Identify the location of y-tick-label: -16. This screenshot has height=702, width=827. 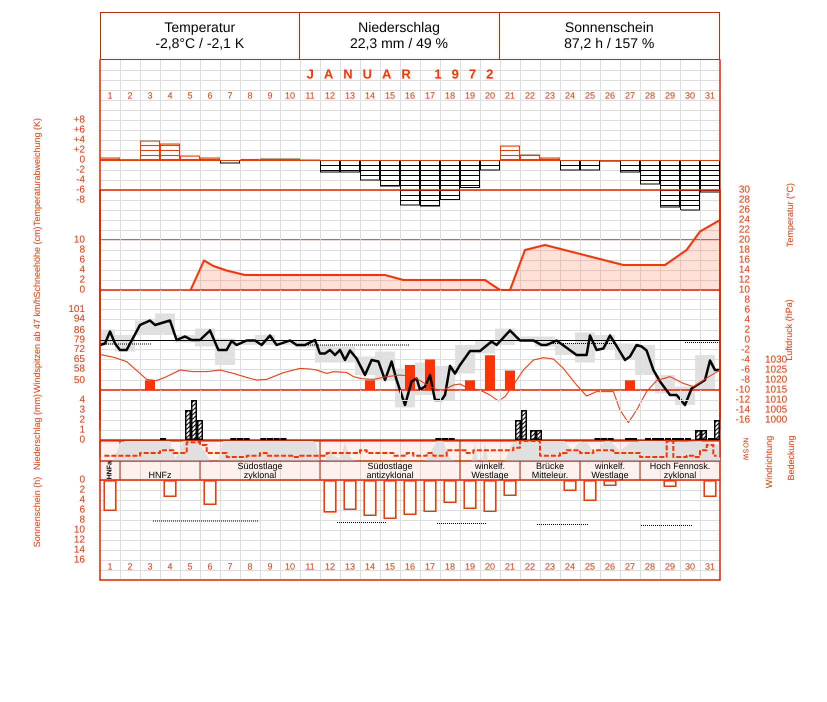
(743, 420).